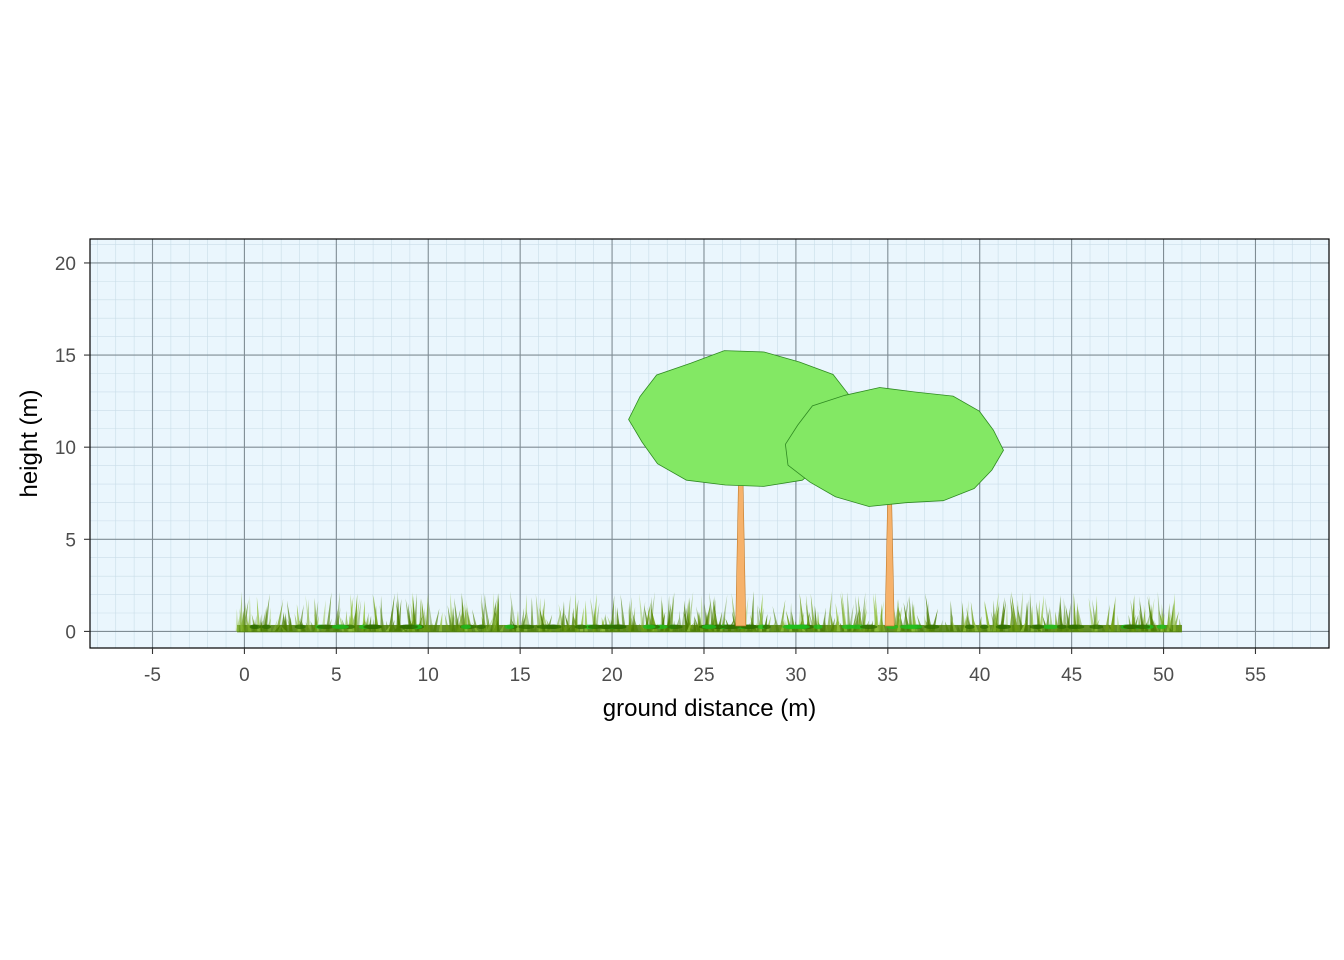  I want to click on y-tick-label: 0, so click(70, 632).